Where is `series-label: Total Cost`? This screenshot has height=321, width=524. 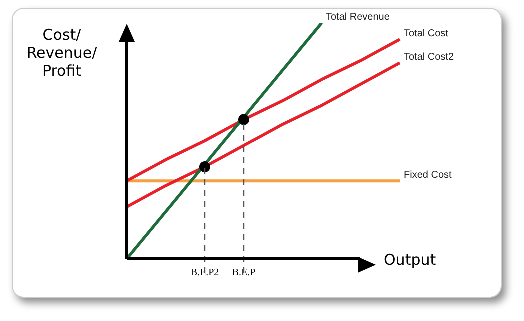 series-label: Total Cost is located at coordinates (426, 34).